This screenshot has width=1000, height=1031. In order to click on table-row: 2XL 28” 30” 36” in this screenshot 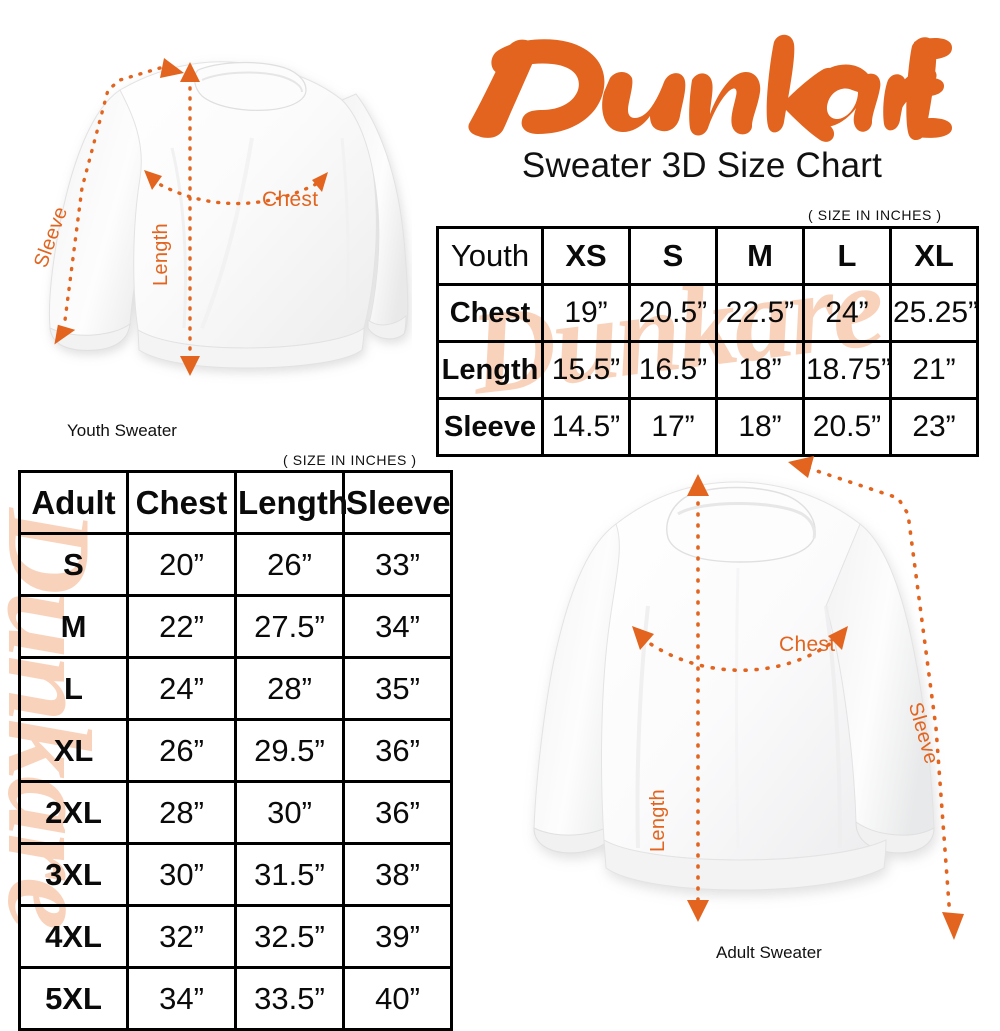, I will do `click(235, 812)`.